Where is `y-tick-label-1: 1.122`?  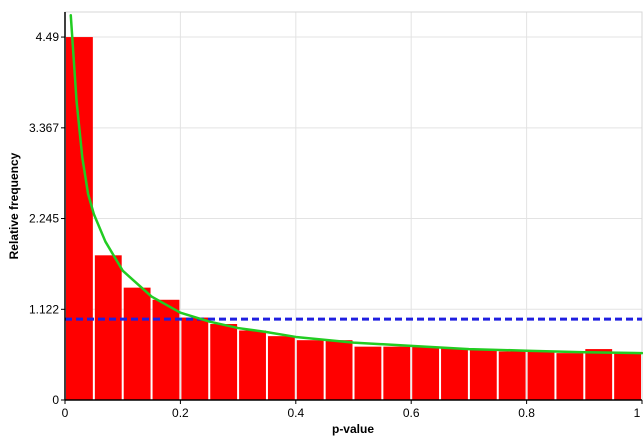
y-tick-label-1: 1.122 is located at coordinates (44, 309).